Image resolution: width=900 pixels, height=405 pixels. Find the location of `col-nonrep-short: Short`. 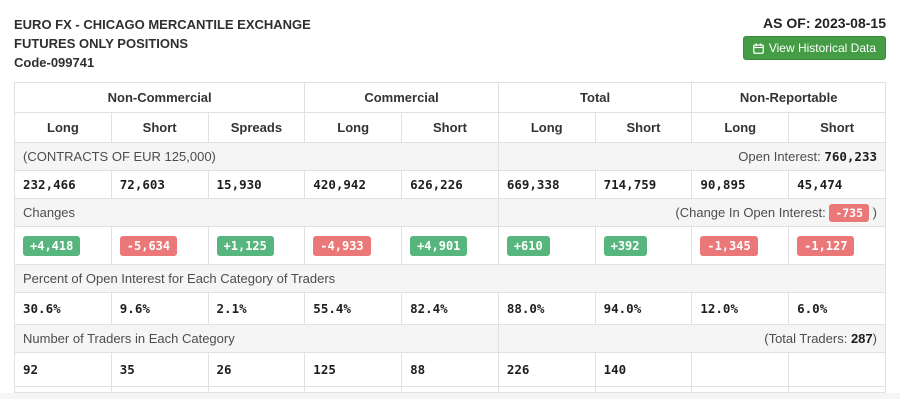

col-nonrep-short: Short is located at coordinates (837, 127).